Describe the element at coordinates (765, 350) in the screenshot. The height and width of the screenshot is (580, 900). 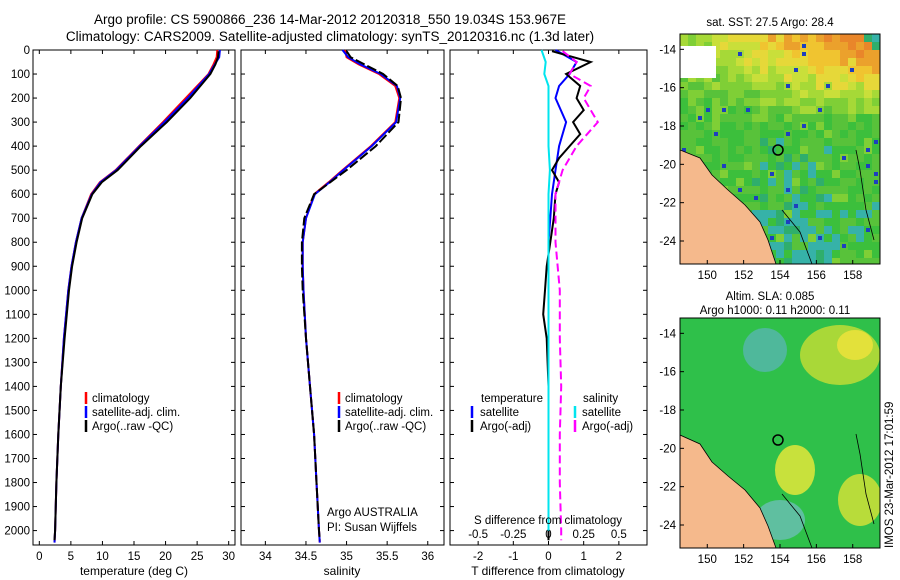
I see `sla-low-anomaly` at that location.